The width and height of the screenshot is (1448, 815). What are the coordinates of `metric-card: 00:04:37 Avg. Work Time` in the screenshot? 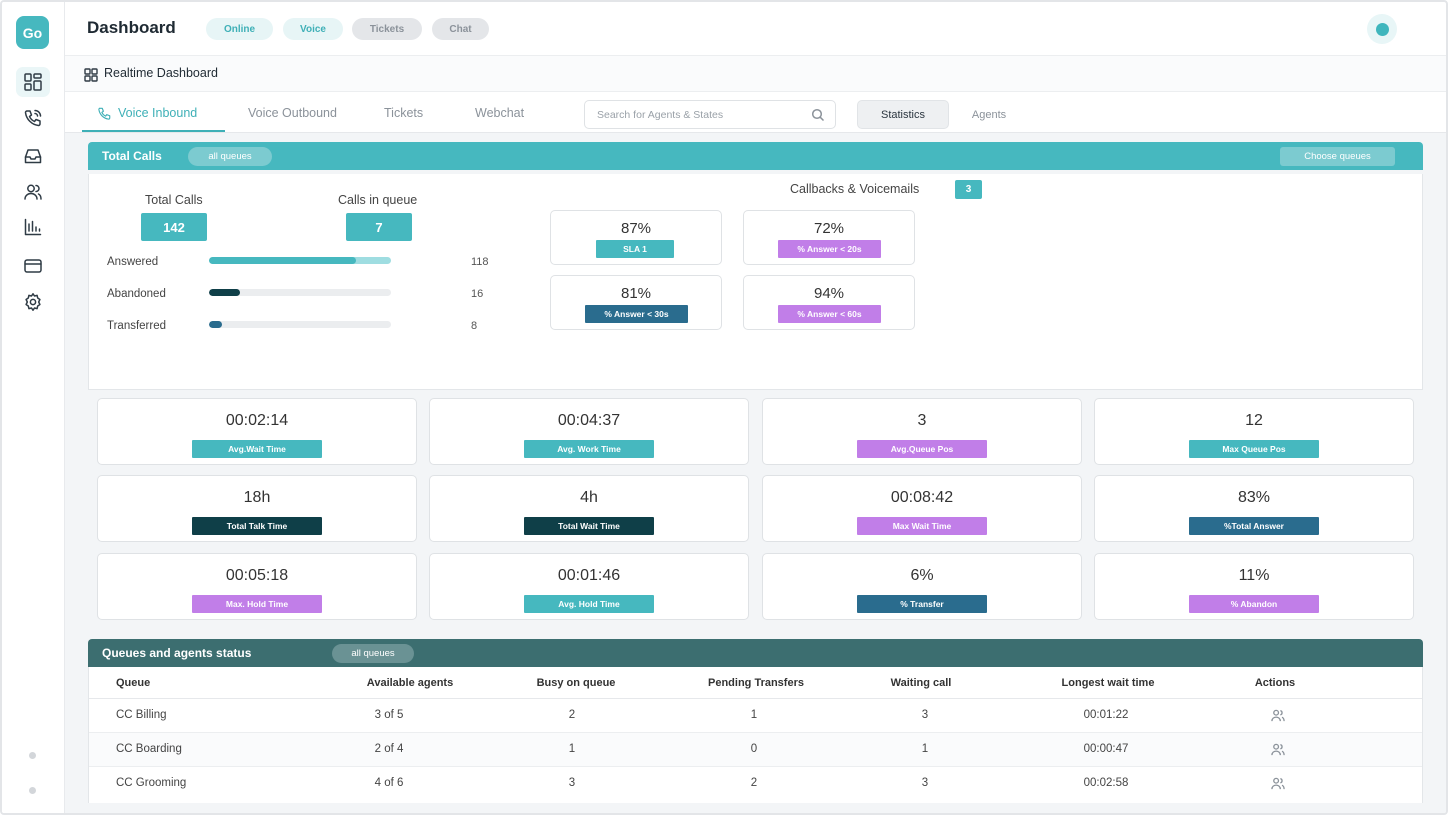 It's located at (589, 431).